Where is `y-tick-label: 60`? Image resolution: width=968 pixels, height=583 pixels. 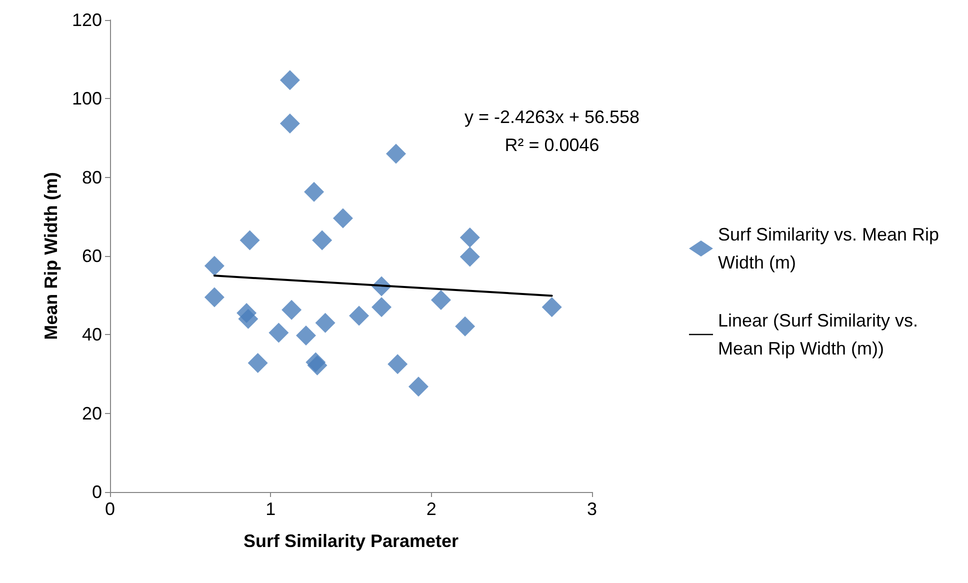 y-tick-label: 60 is located at coordinates (92, 256).